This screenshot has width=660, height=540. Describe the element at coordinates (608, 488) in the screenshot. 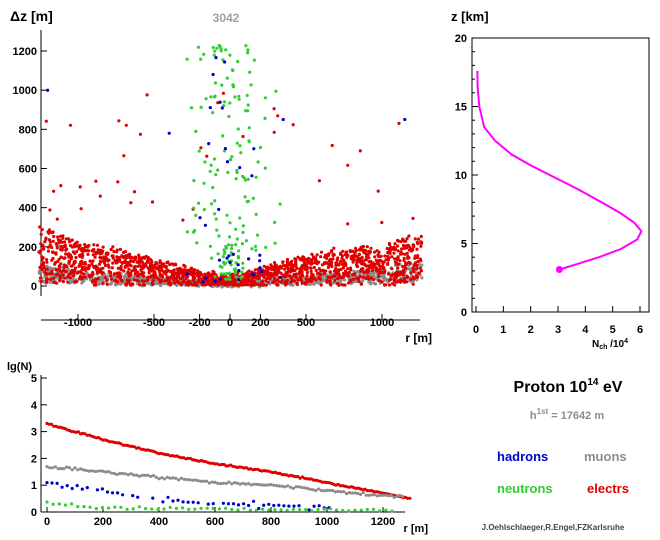

I see `legend-electrs: electrs` at that location.